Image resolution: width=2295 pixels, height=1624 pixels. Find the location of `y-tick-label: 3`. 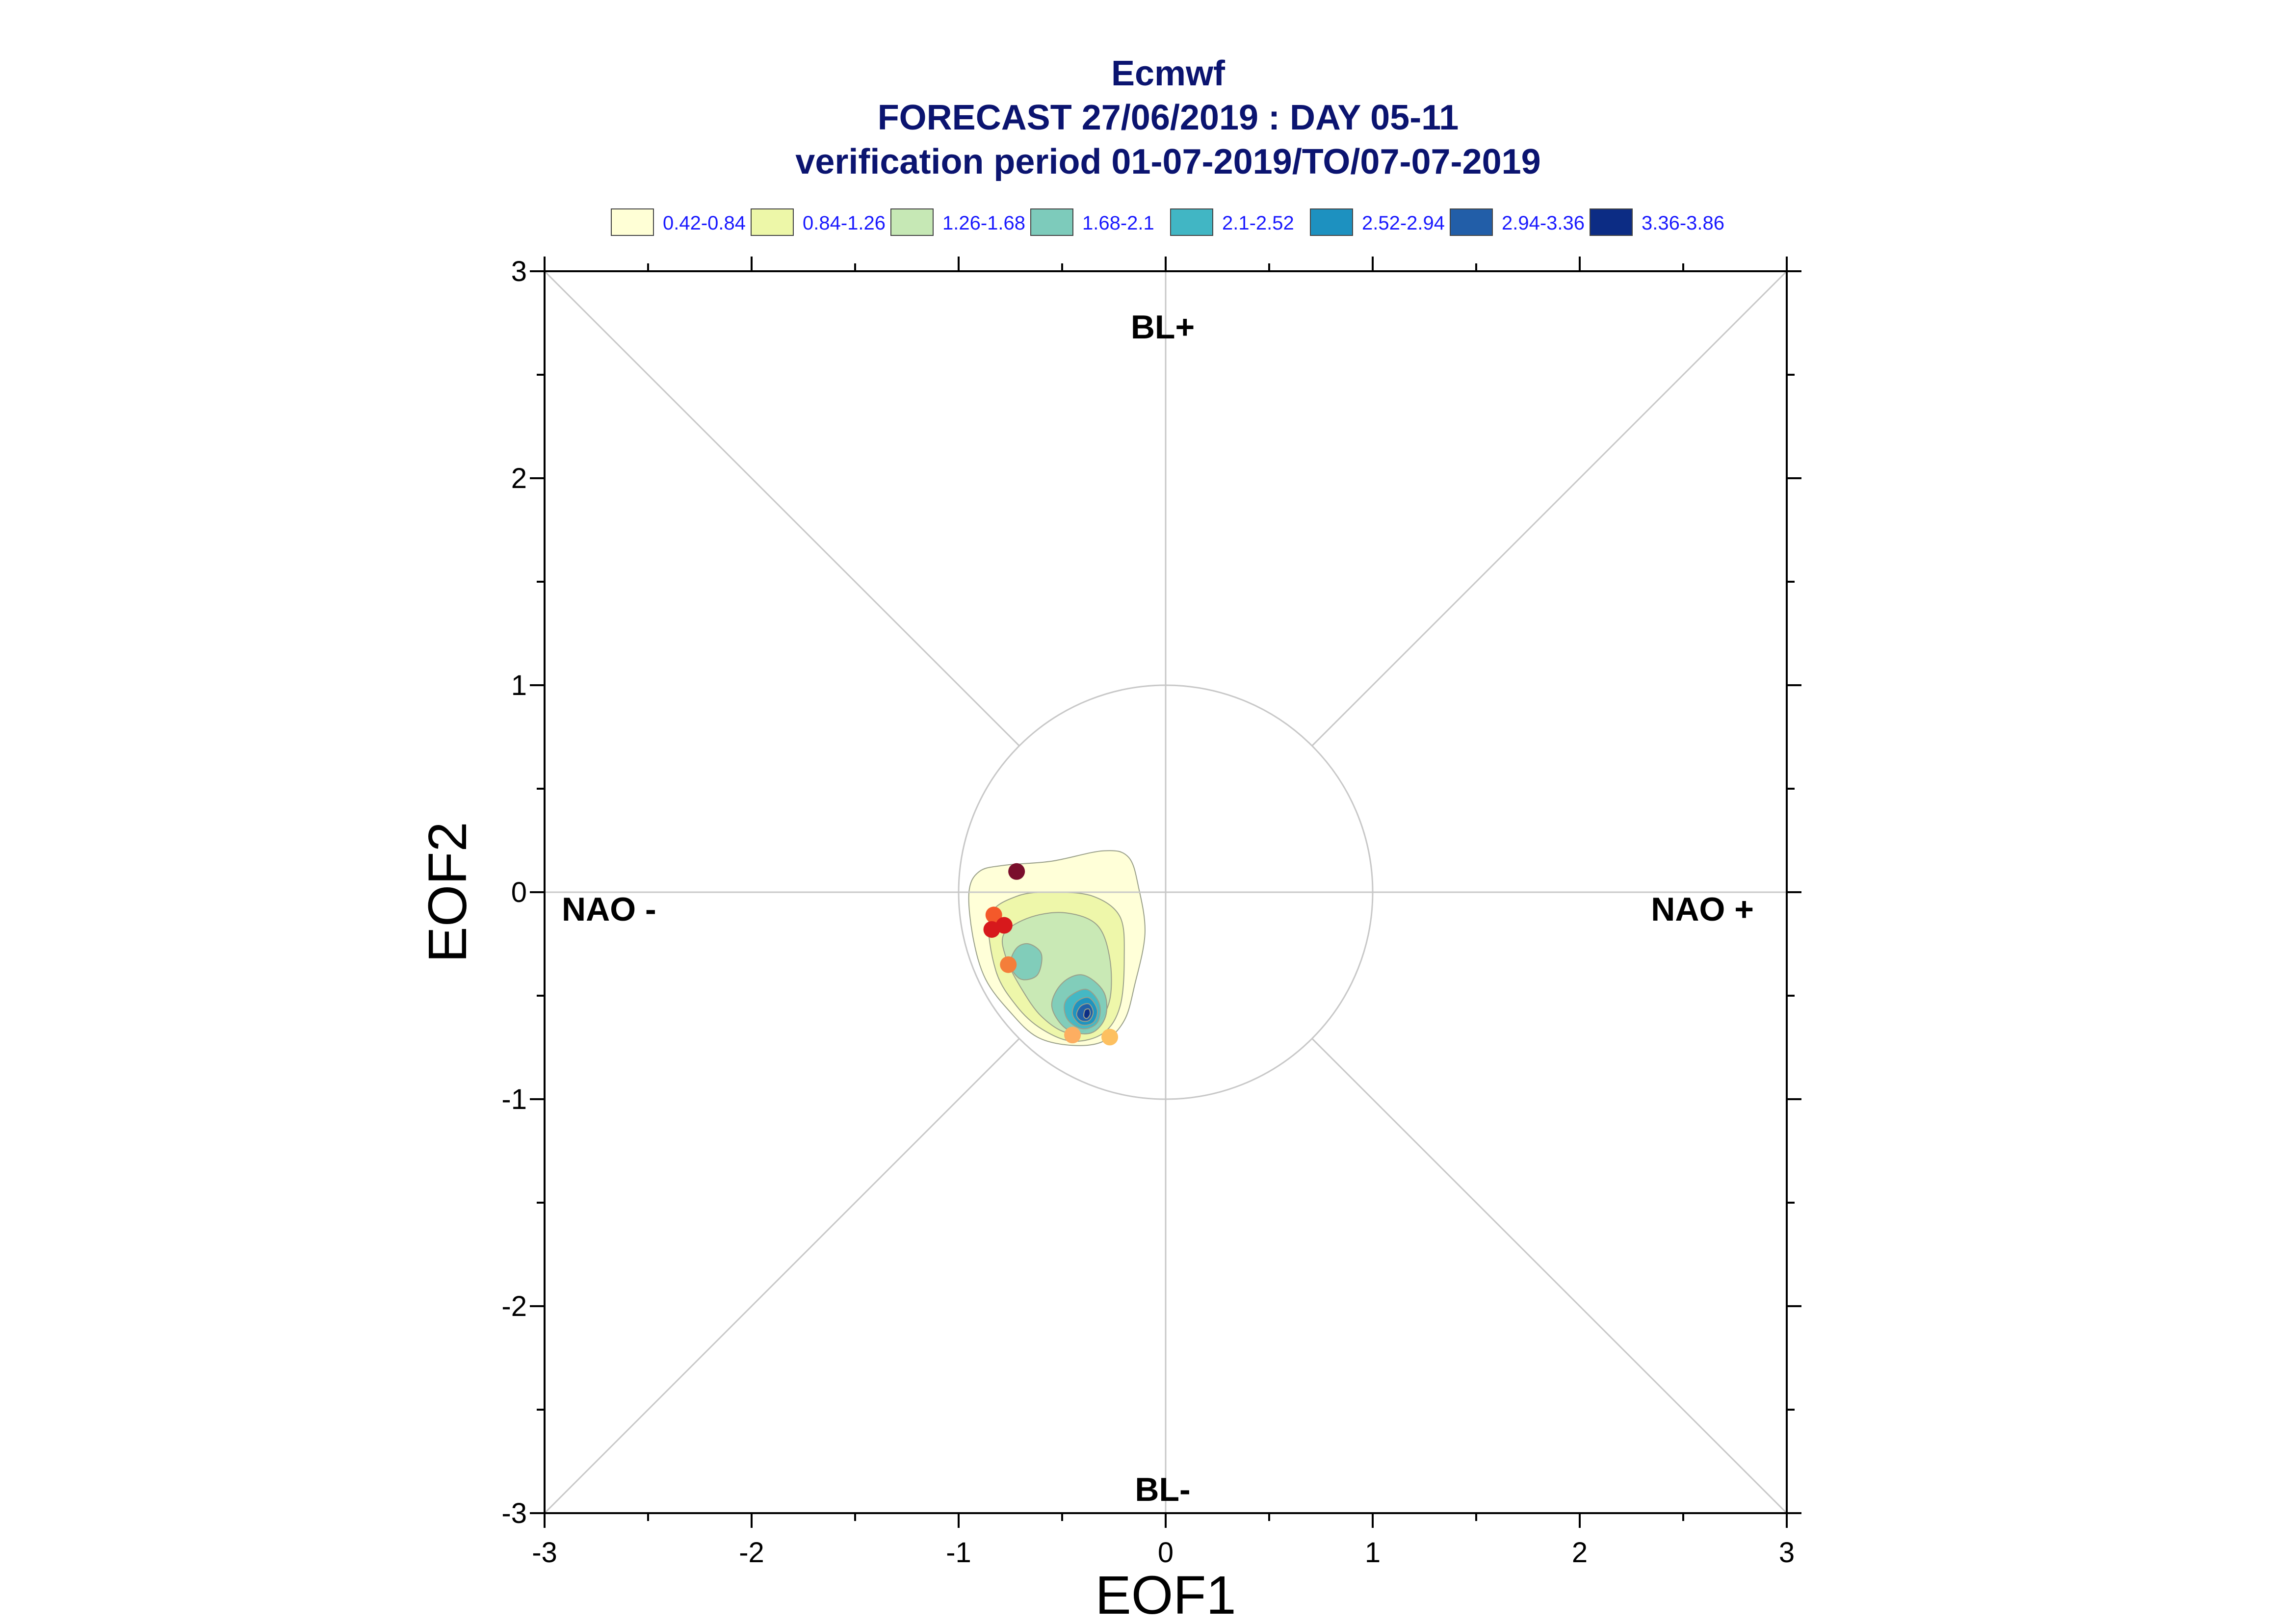

y-tick-label: 3 is located at coordinates (519, 271).